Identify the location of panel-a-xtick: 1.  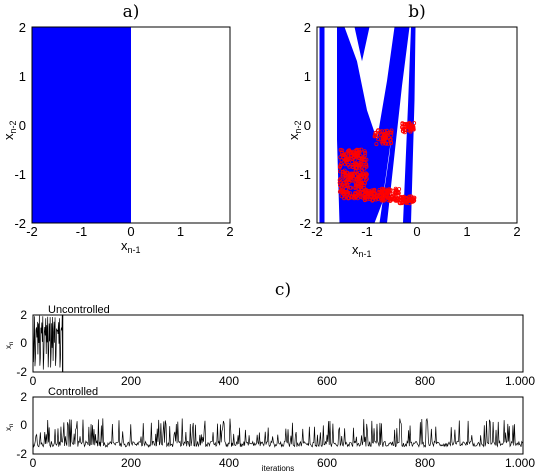
(180, 231).